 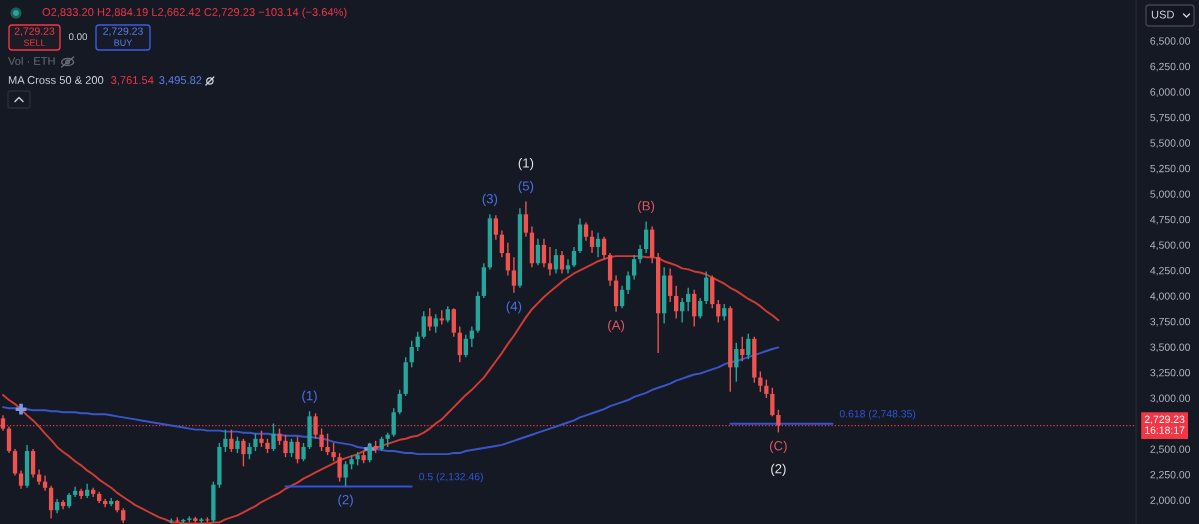 I want to click on annotation: (4), so click(x=514, y=307).